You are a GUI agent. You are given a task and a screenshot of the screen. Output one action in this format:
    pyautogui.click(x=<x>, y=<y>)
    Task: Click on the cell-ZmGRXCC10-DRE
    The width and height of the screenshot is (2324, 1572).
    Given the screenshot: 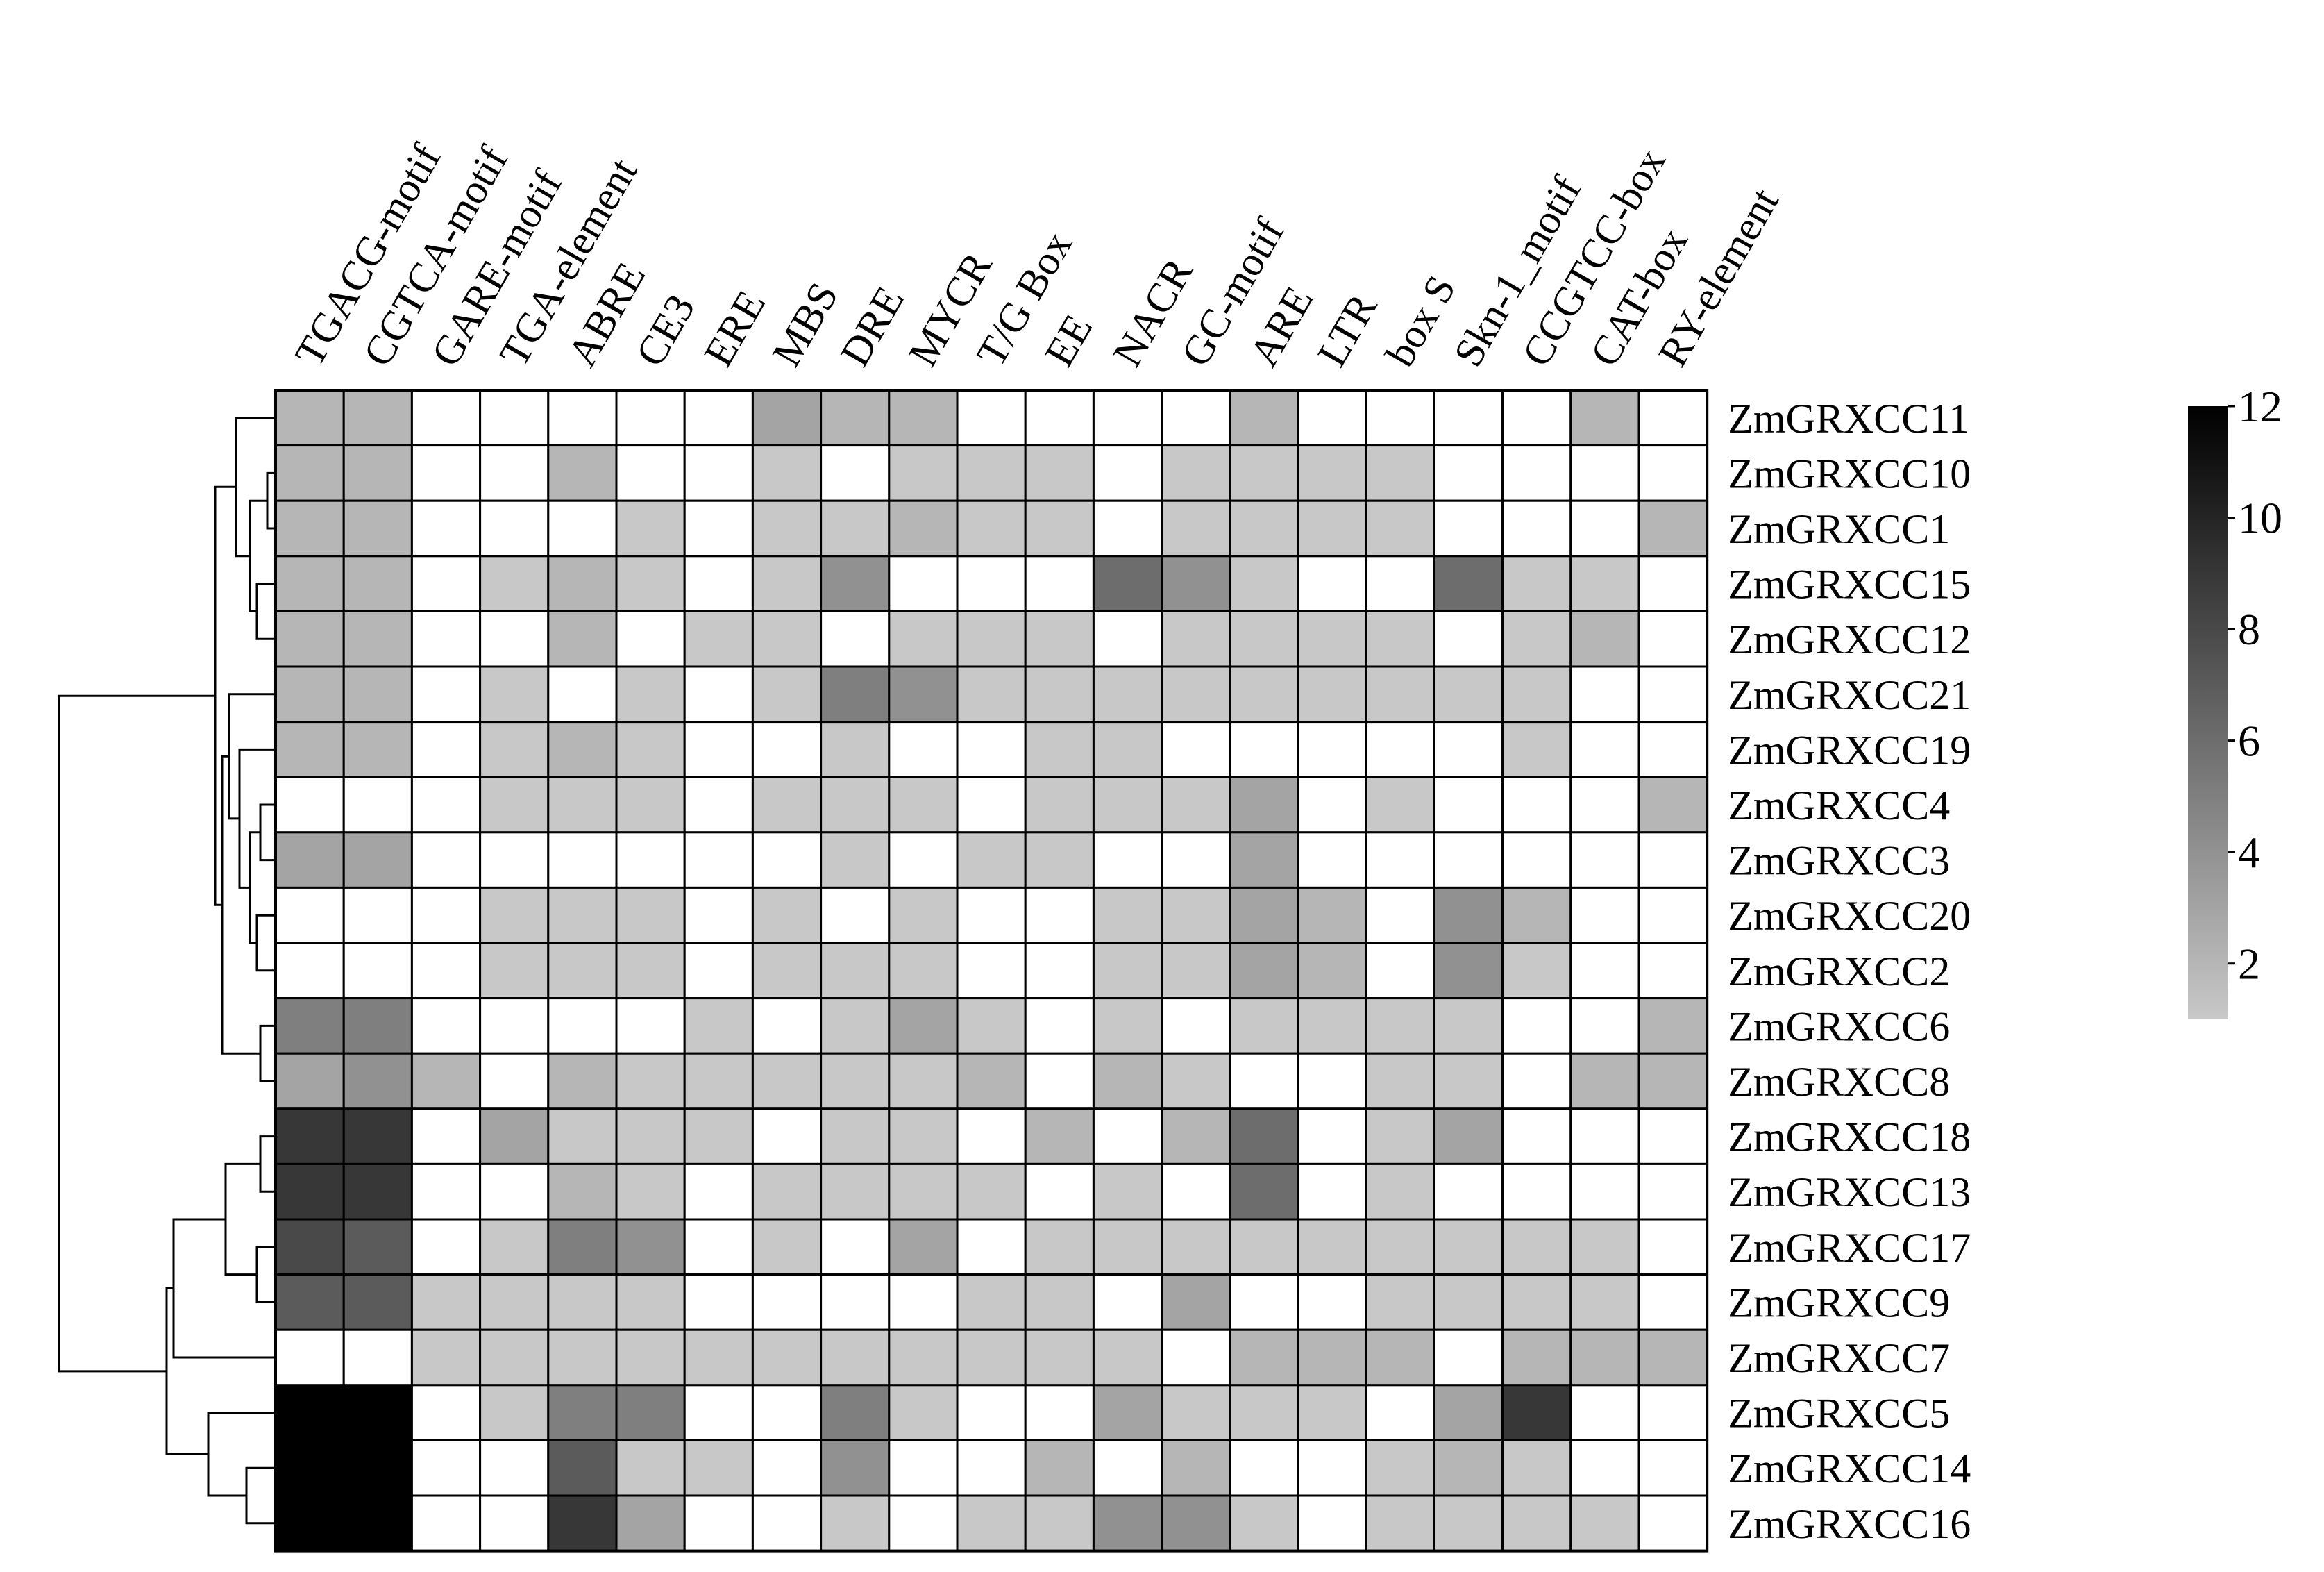 What is the action you would take?
    pyautogui.click(x=855, y=473)
    